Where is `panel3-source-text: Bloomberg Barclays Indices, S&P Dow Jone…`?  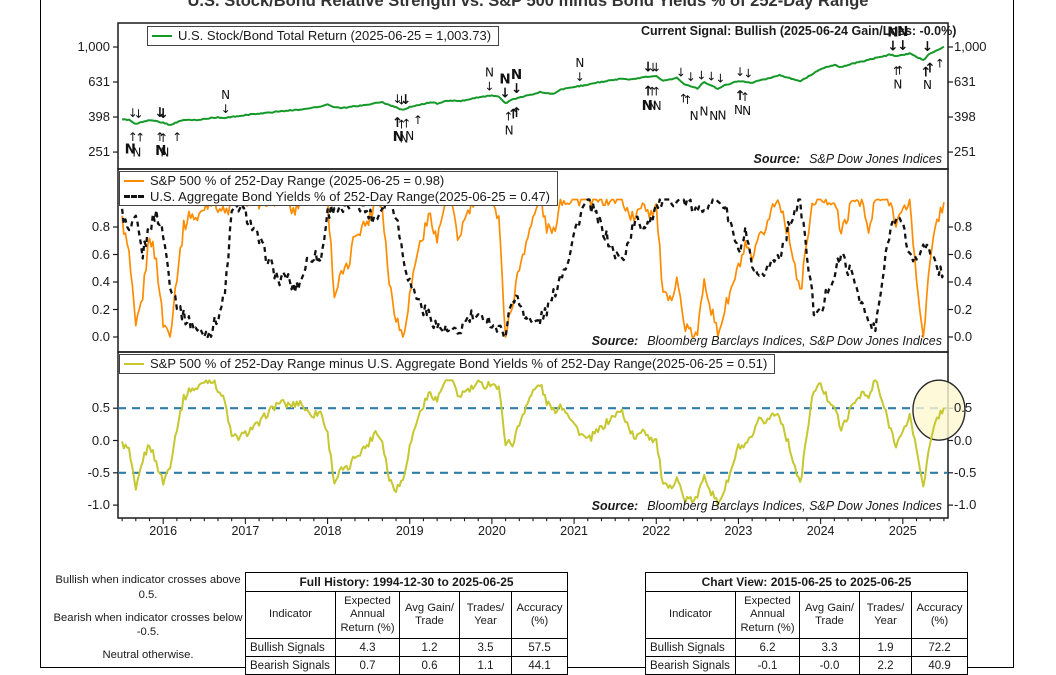 panel3-source-text: Bloomberg Barclays Indices, S&P Dow Jone… is located at coordinates (794, 506).